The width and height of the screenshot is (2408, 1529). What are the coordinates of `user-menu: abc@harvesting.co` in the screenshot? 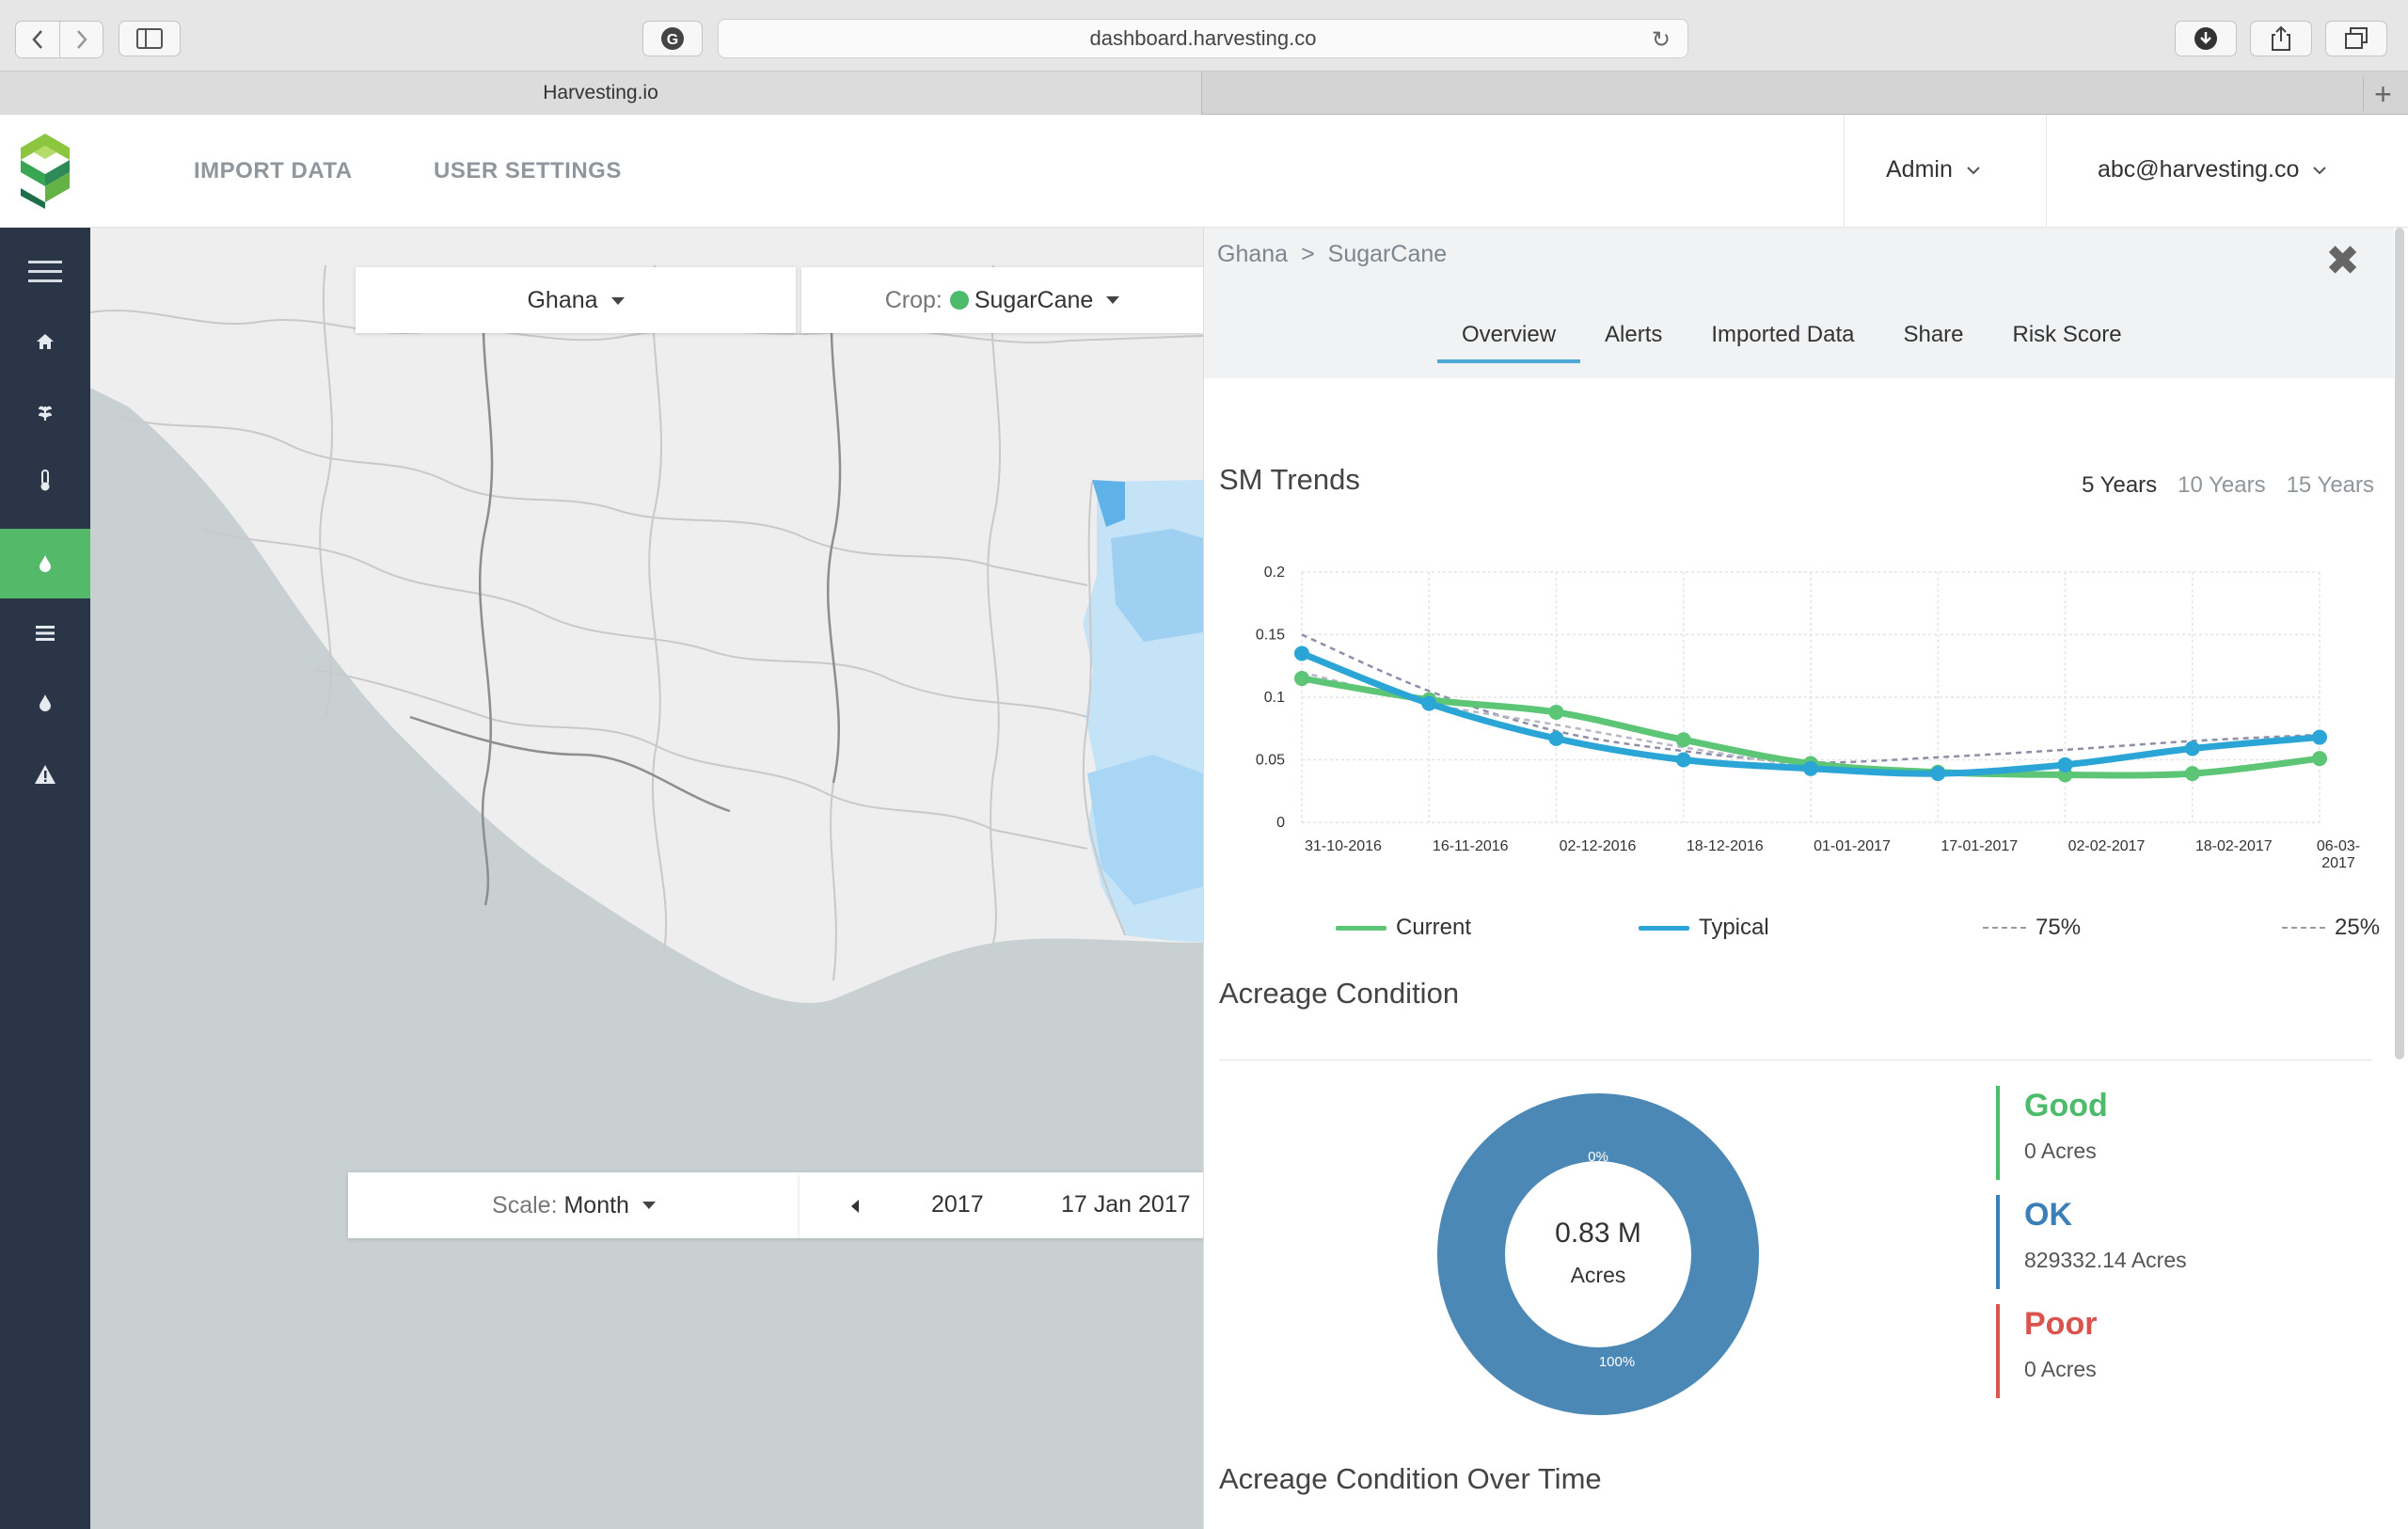 It's located at (2212, 169).